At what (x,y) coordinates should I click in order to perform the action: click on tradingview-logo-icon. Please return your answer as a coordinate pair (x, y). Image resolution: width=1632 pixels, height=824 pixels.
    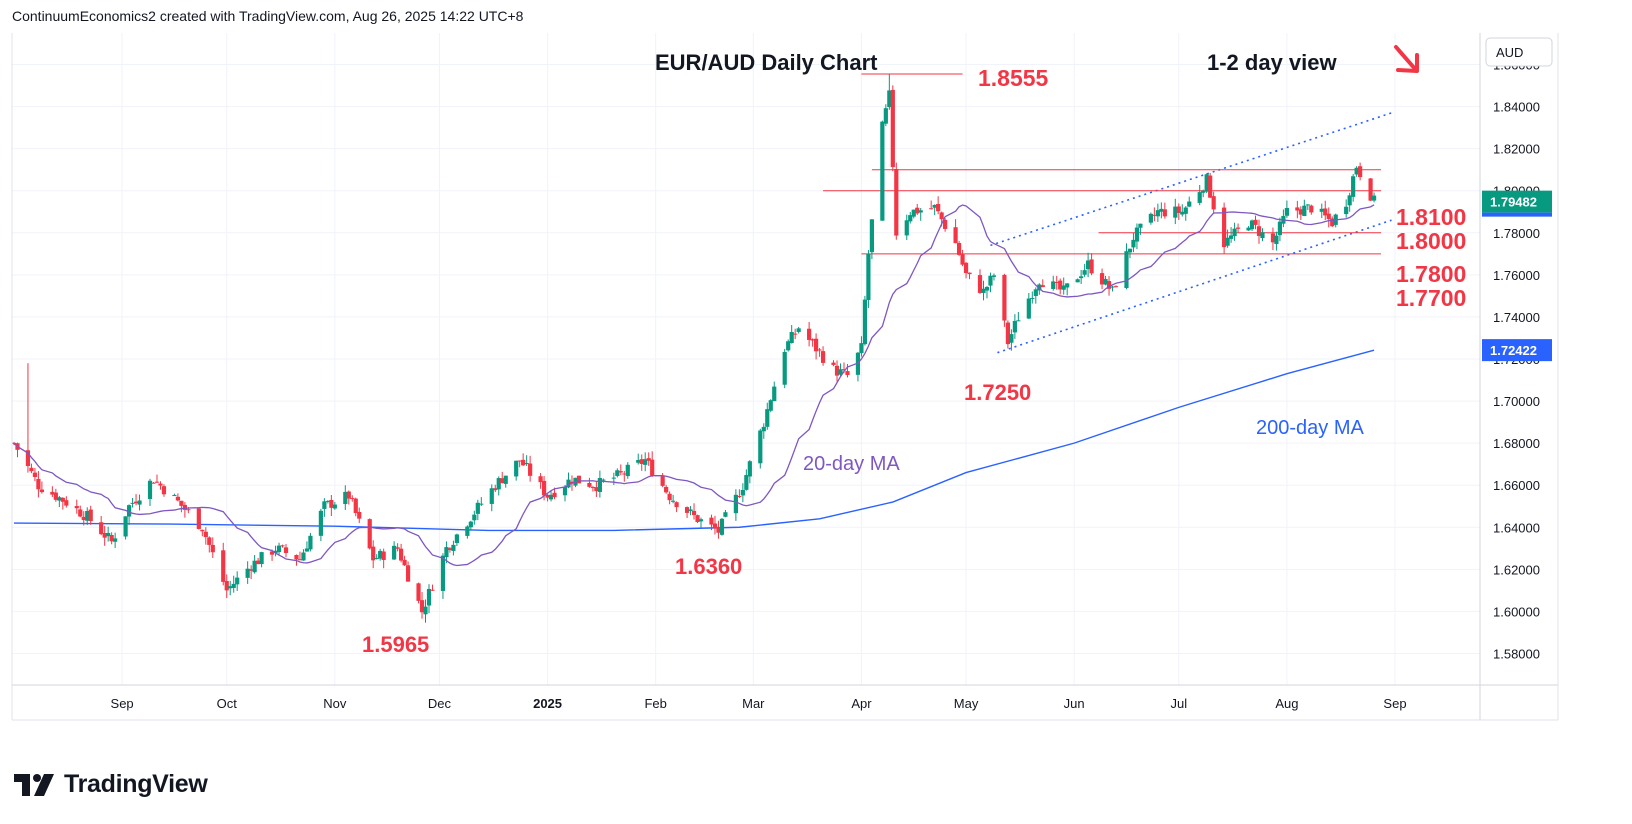
    Looking at the image, I should click on (34, 784).